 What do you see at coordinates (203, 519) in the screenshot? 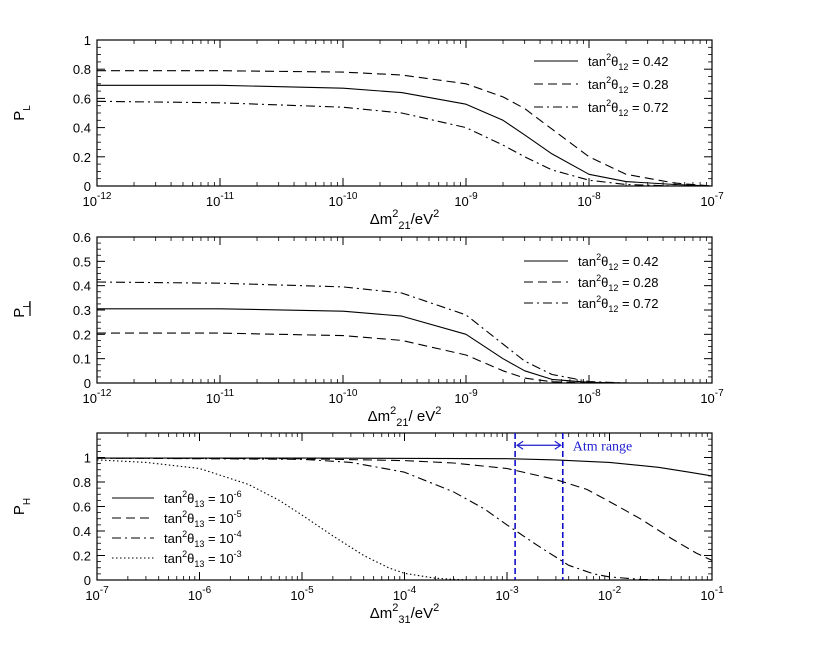
I see `legend-entry: tan2θ13 = 10-5` at bounding box center [203, 519].